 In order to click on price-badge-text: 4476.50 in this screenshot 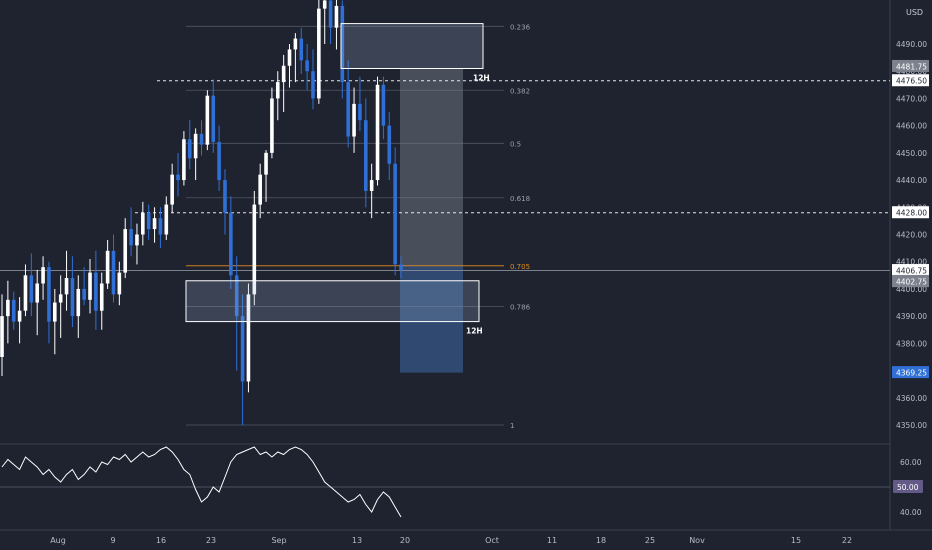, I will do `click(911, 81)`.